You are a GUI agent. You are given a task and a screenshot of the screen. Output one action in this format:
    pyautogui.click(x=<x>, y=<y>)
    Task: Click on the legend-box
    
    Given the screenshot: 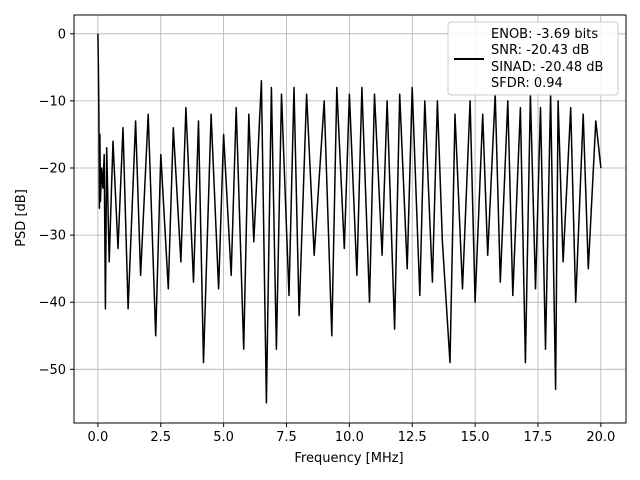 What is the action you would take?
    pyautogui.click(x=533, y=58)
    